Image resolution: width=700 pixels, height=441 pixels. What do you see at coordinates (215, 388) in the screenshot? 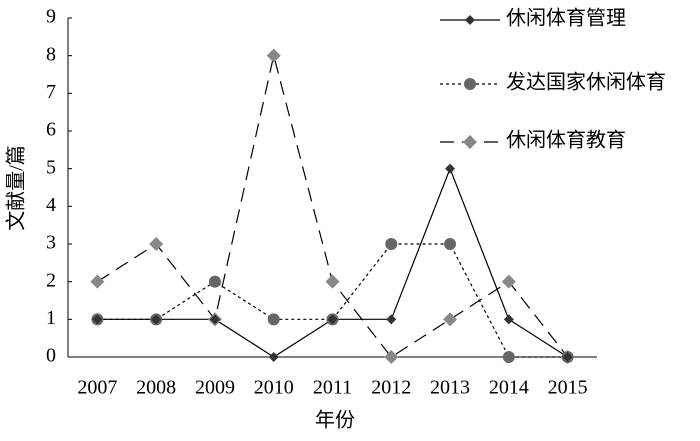
I see `x-tick-label: 2009` at bounding box center [215, 388].